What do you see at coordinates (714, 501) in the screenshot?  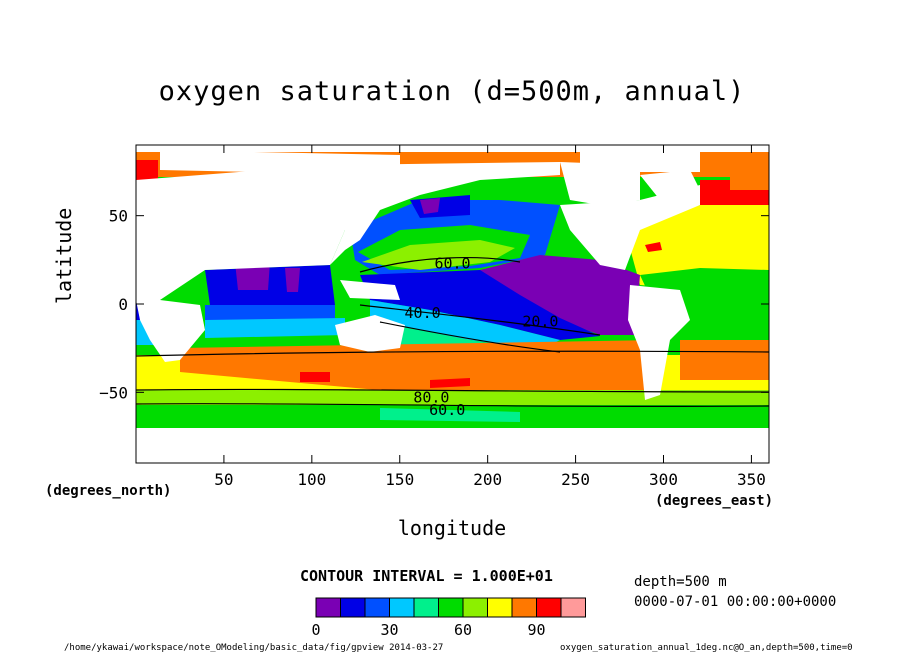 I see `x-axis-unit: (degrees_east)` at bounding box center [714, 501].